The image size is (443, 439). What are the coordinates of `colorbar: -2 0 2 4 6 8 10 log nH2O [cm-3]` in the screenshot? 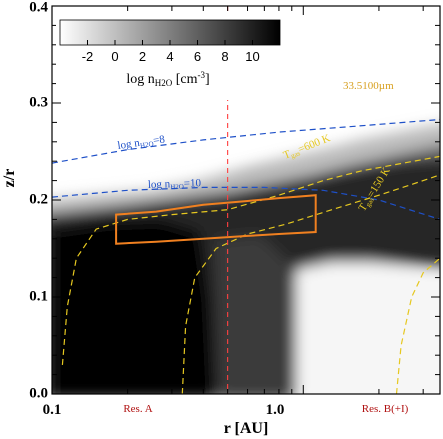 It's located at (172, 56).